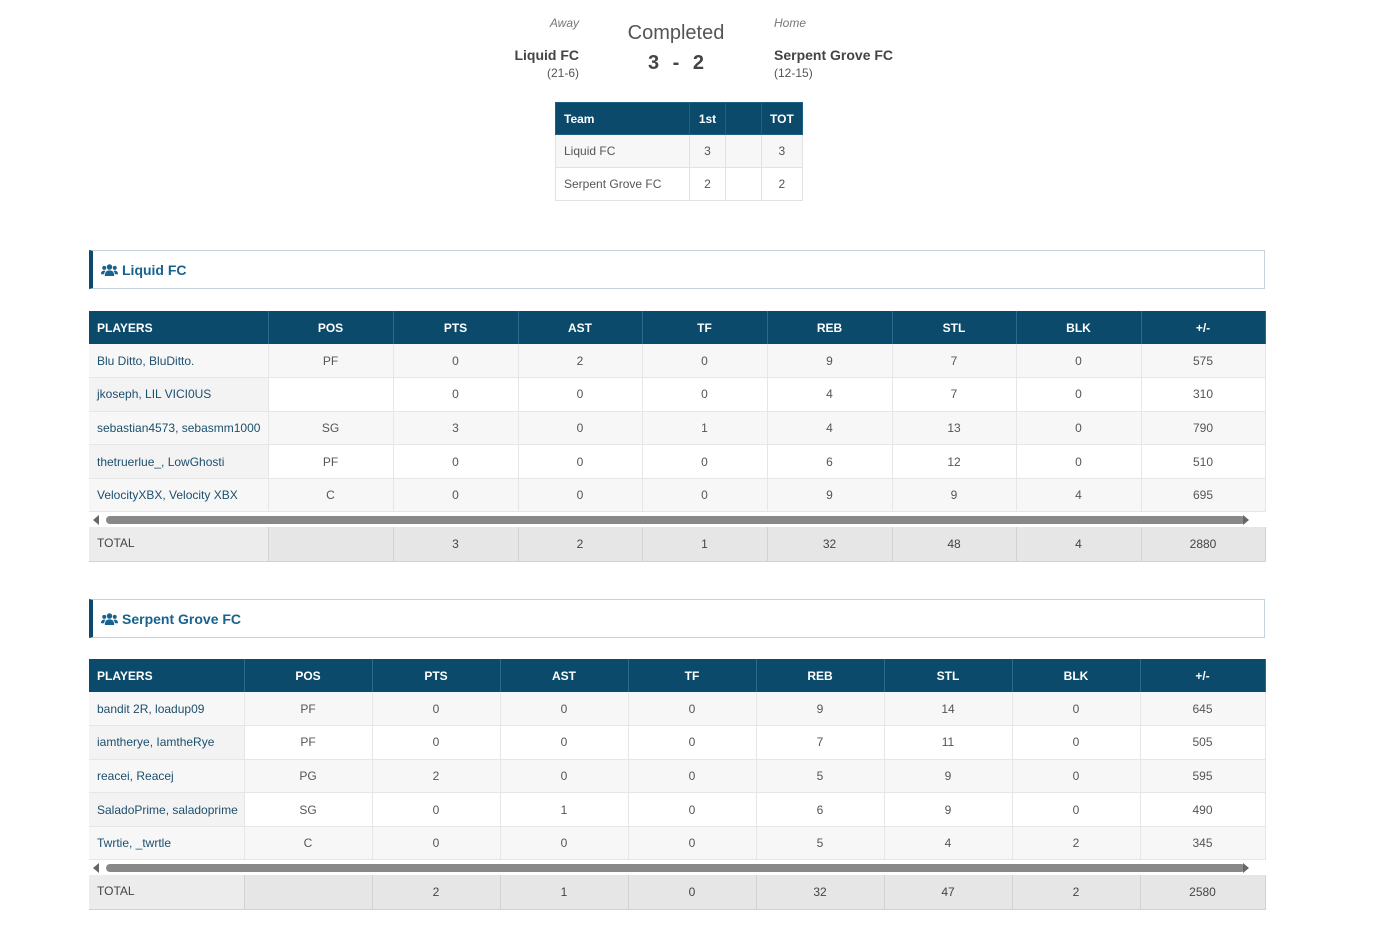 The image size is (1381, 932). I want to click on player-stl: 7, so click(954, 394).